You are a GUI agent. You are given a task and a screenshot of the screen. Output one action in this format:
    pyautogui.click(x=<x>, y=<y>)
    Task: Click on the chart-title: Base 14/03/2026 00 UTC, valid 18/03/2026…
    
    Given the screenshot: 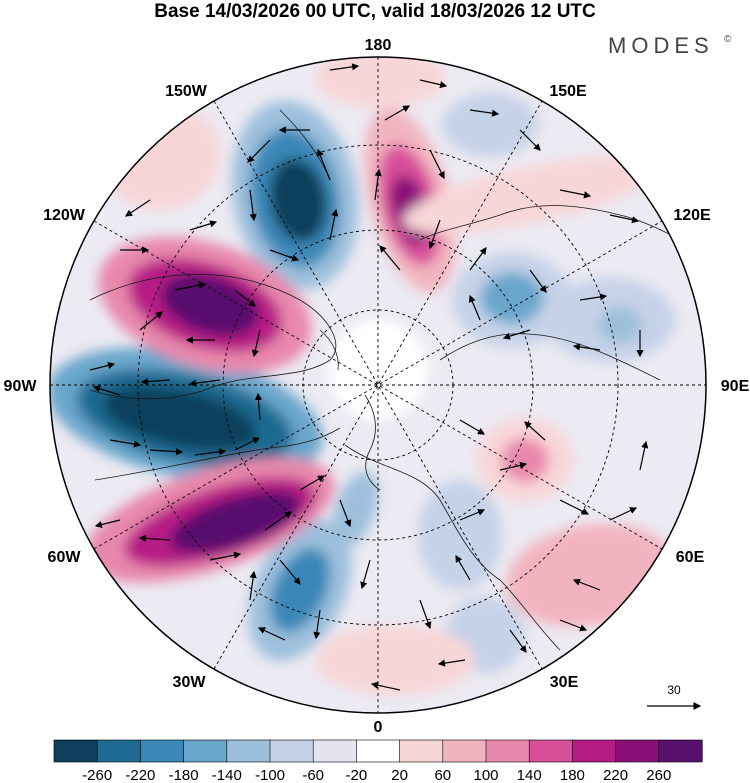 What is the action you would take?
    pyautogui.click(x=375, y=11)
    